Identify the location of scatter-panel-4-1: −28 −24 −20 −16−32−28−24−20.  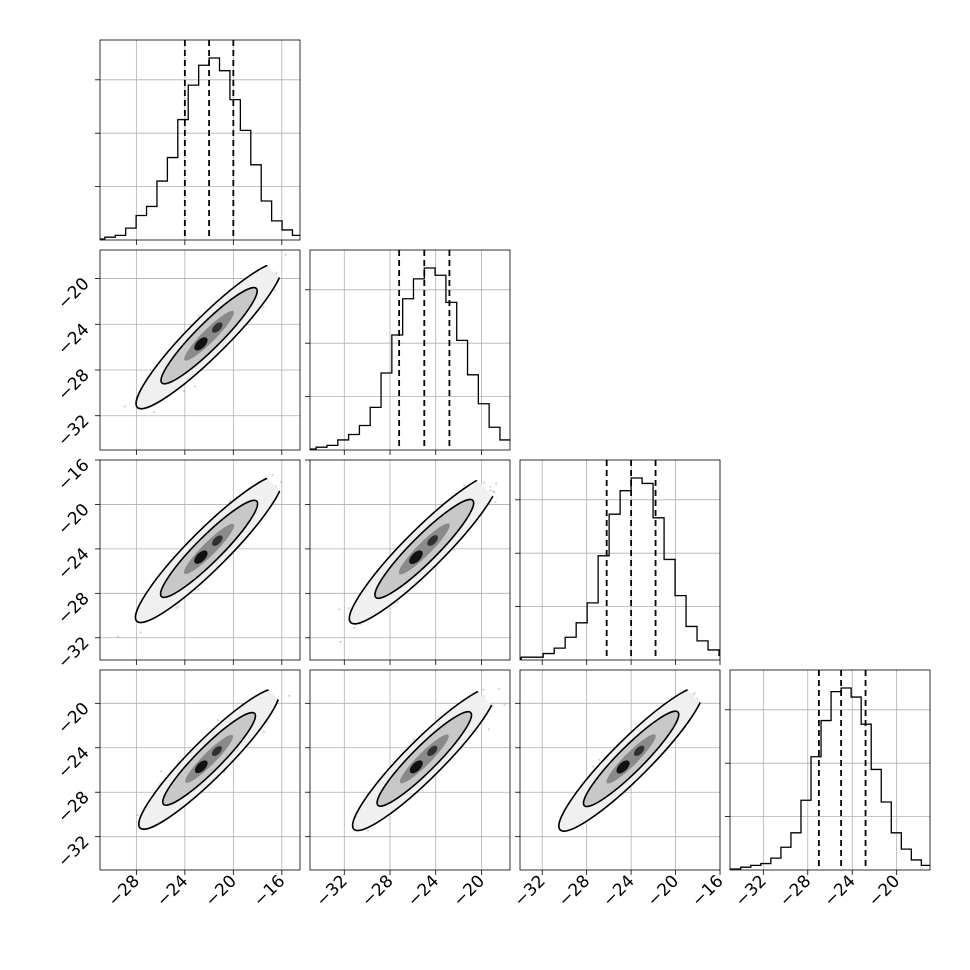
(177, 790).